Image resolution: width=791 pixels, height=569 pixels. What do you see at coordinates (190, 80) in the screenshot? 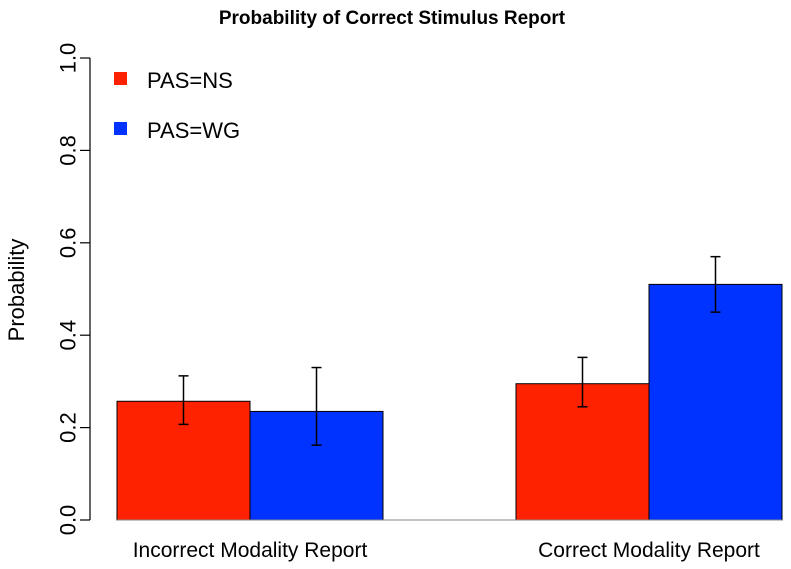
I see `legend-label: PAS=NS` at bounding box center [190, 80].